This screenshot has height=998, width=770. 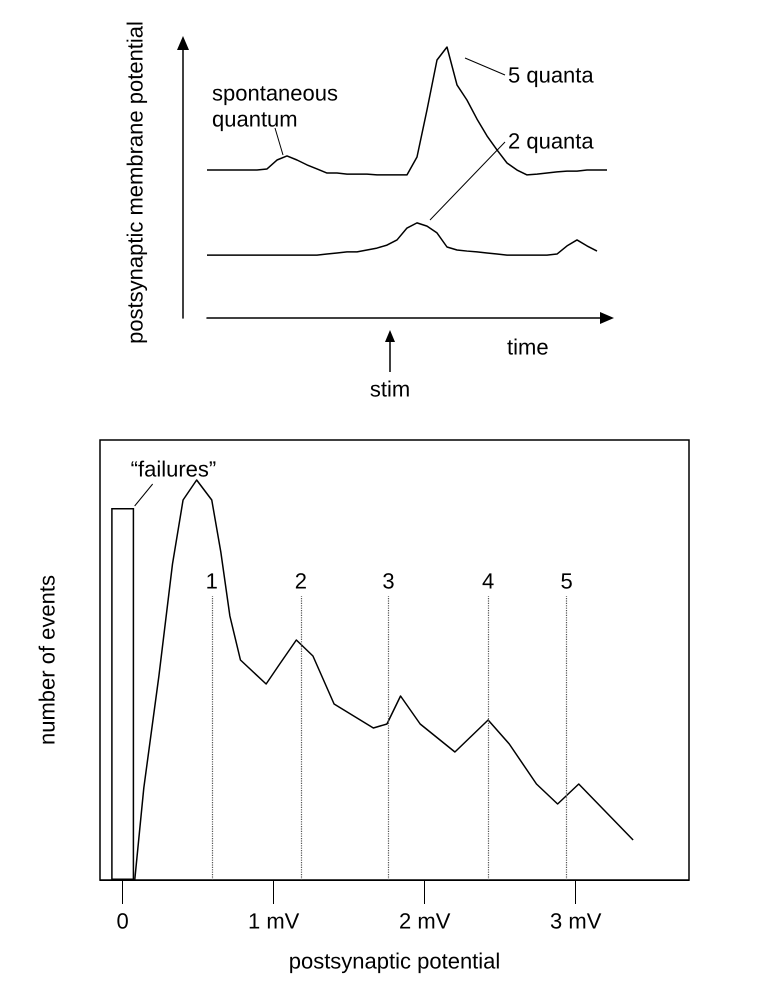 I want to click on x-tick-label: 3 mV, so click(x=576, y=921).